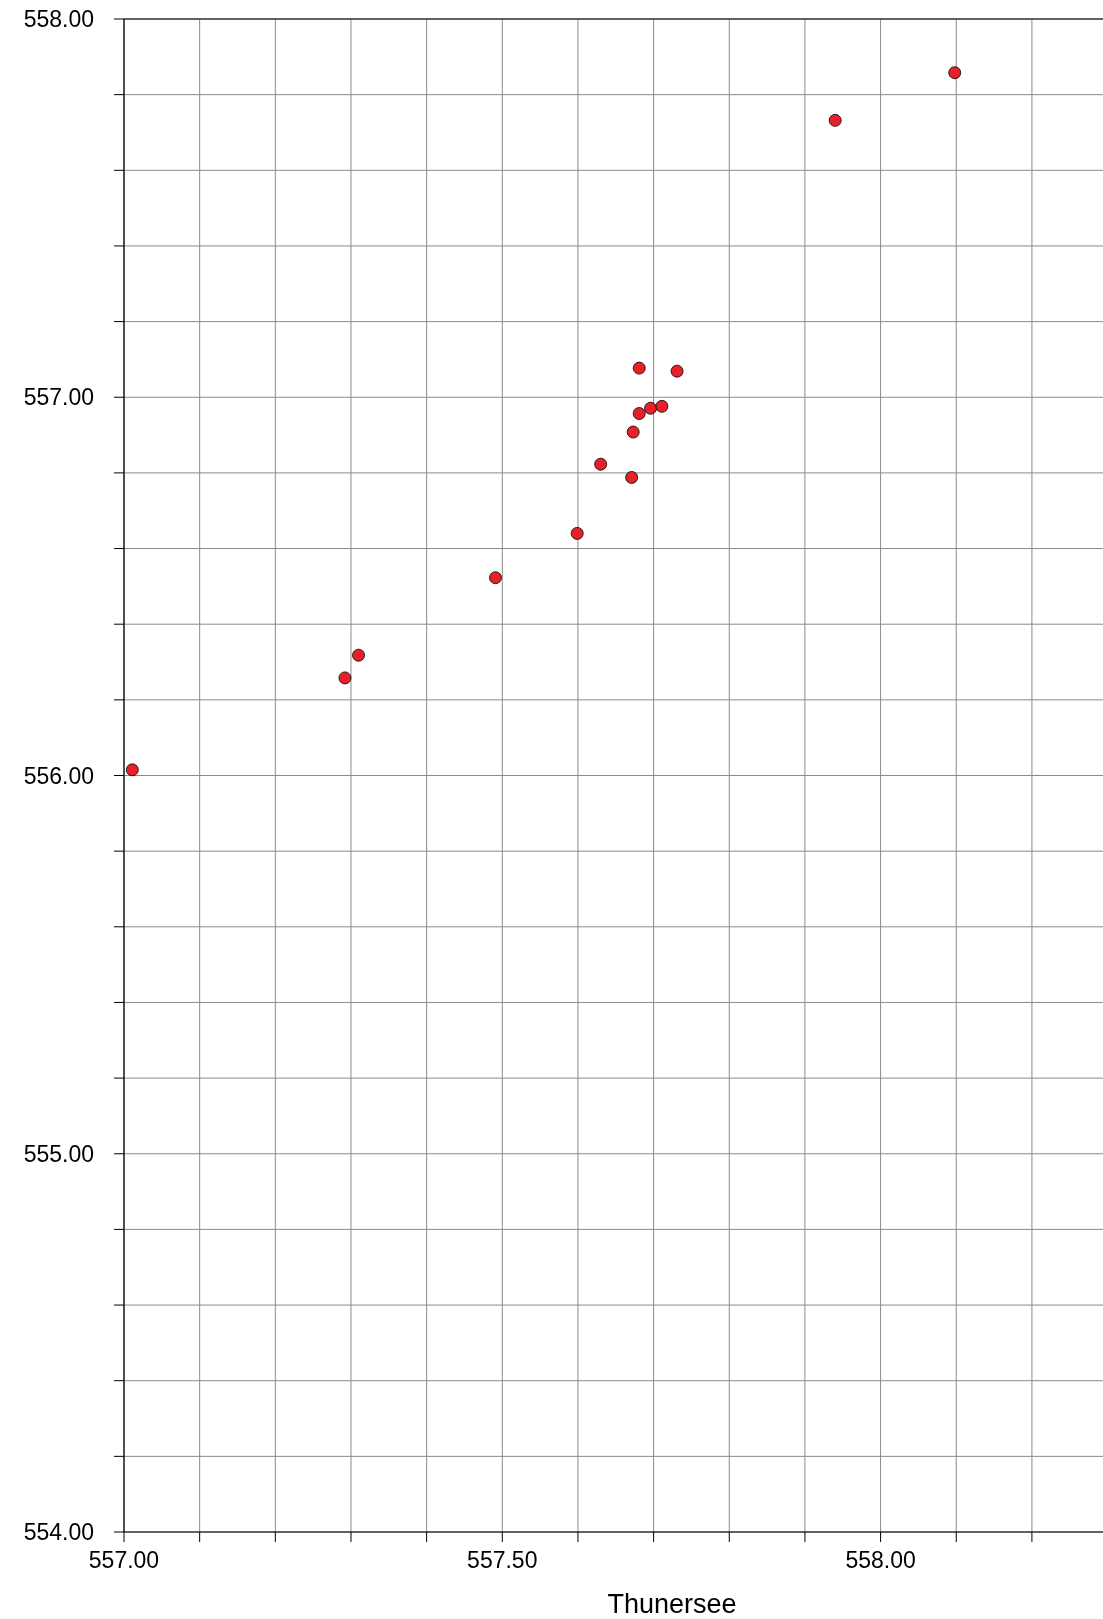 The width and height of the screenshot is (1103, 1619). Describe the element at coordinates (58, 397) in the screenshot. I see `y-tick-label: 557.00` at that location.